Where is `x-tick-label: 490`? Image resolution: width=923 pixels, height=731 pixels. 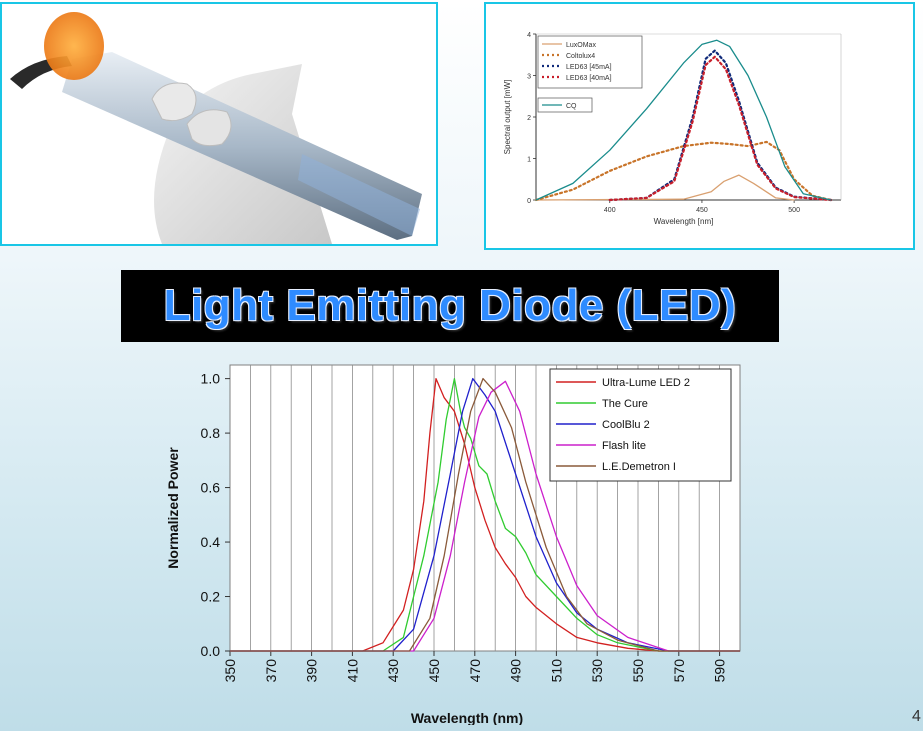
x-tick-label: 490 is located at coordinates (516, 671).